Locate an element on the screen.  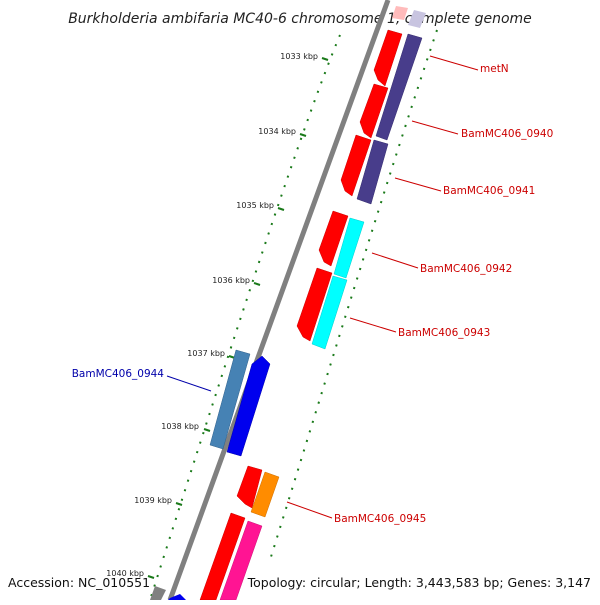
gene-label-0943: BamMC406_0943 is located at coordinates (444, 333).